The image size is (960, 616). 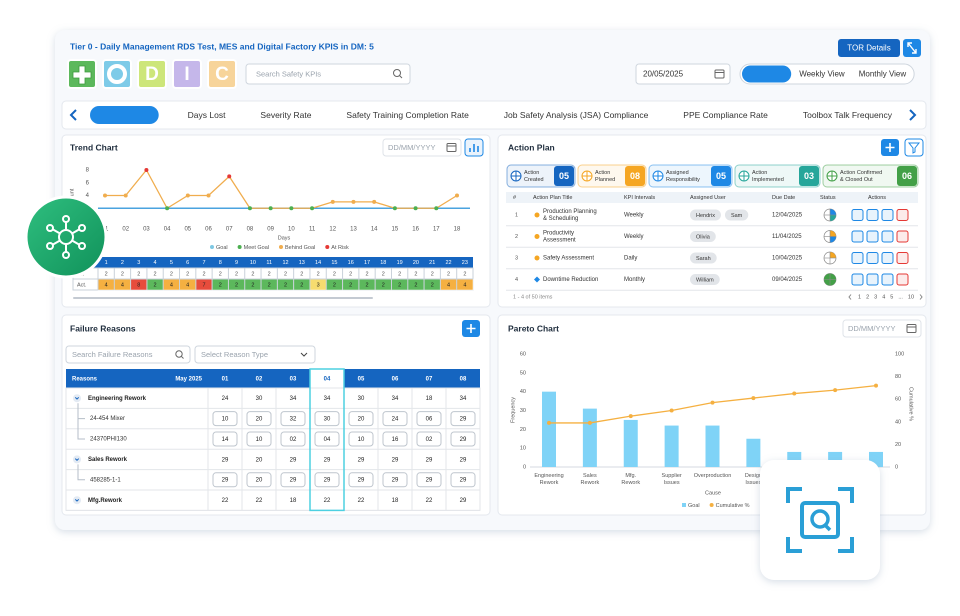 I want to click on x-tick-label: Overproduction, so click(x=713, y=476).